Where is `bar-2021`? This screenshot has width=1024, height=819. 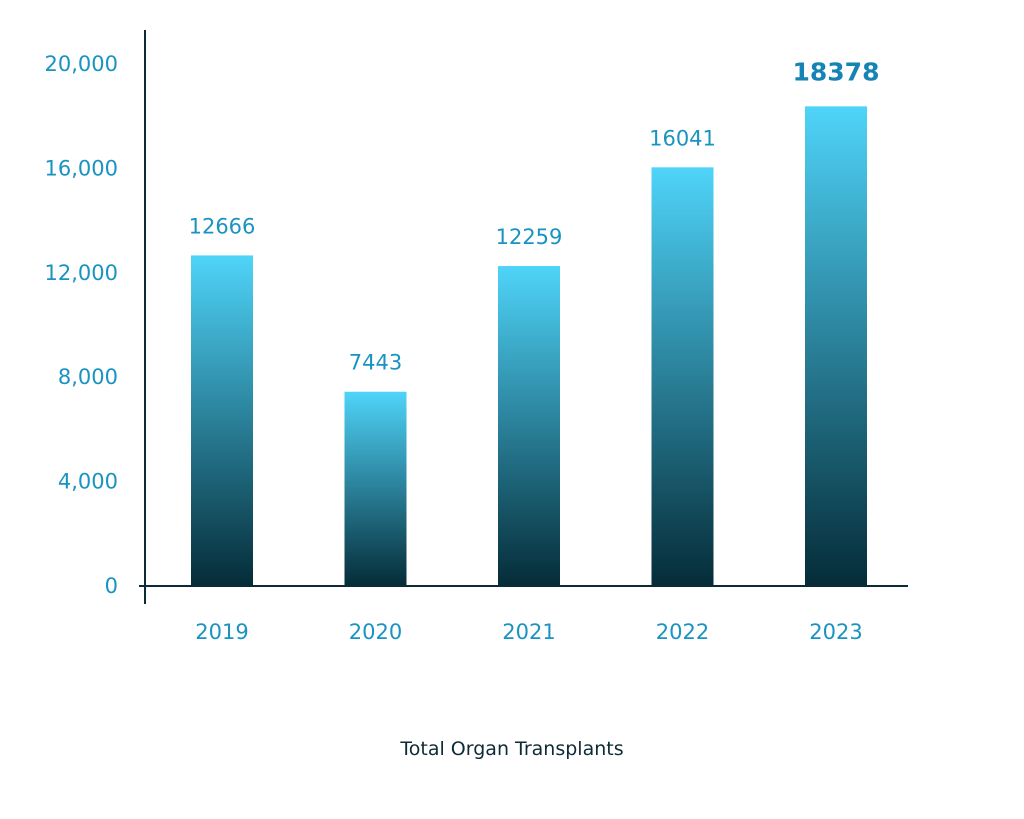
bar-2021 is located at coordinates (529, 426).